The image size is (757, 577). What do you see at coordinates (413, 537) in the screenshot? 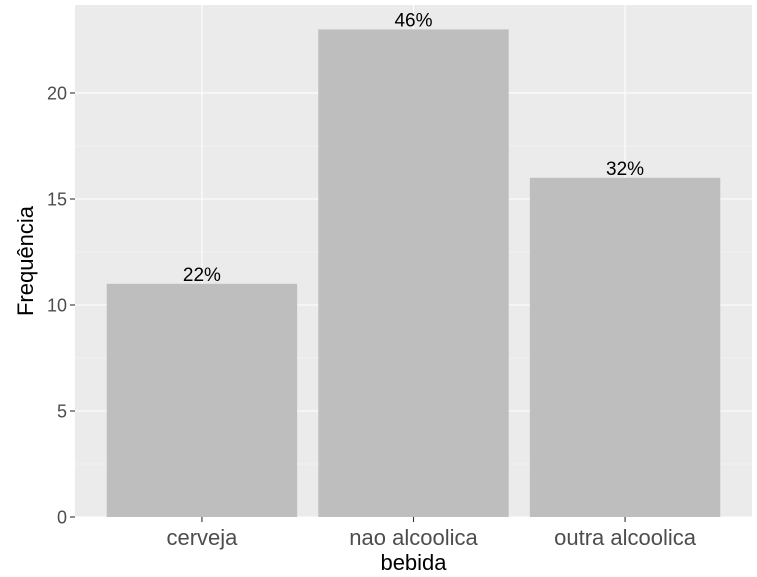
I see `x-tick-label: nao alcoolica` at bounding box center [413, 537].